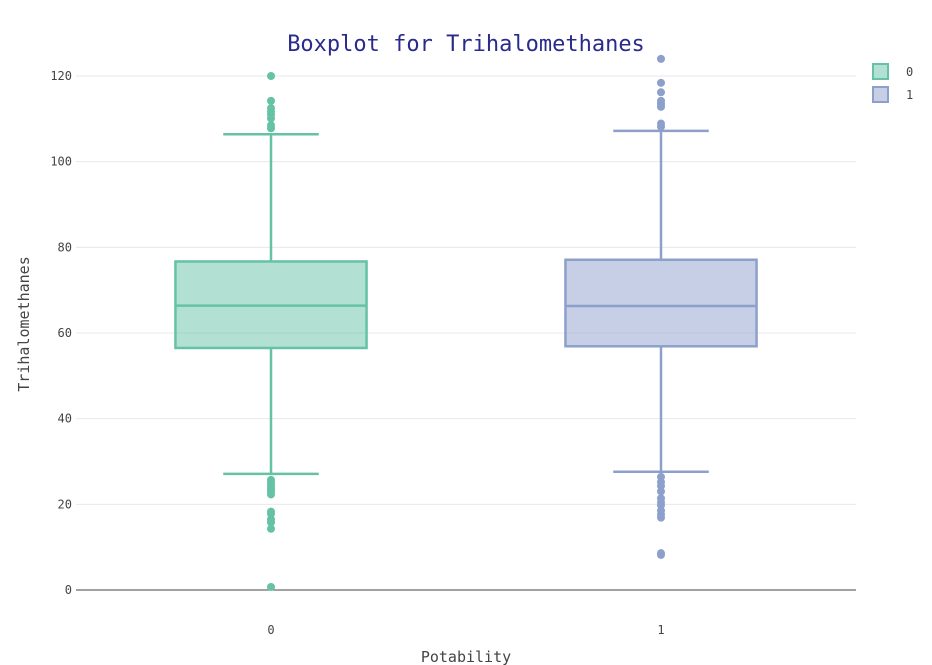  What do you see at coordinates (892, 83) in the screenshot?
I see `legend: 01` at bounding box center [892, 83].